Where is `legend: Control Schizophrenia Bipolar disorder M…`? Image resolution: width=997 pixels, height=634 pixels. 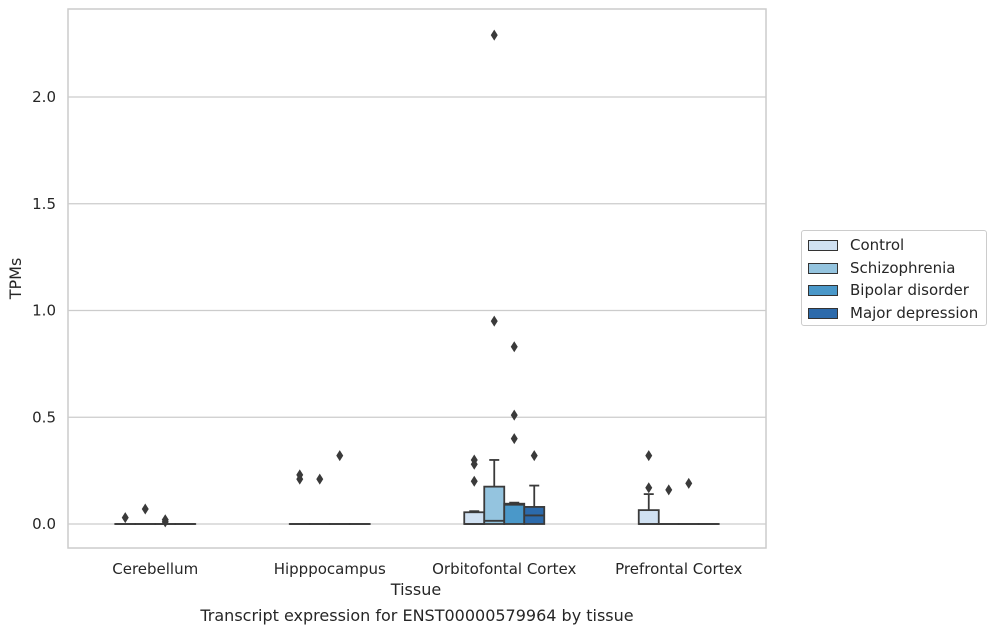
legend: Control Schizophrenia Bipolar disorder M… is located at coordinates (894, 278).